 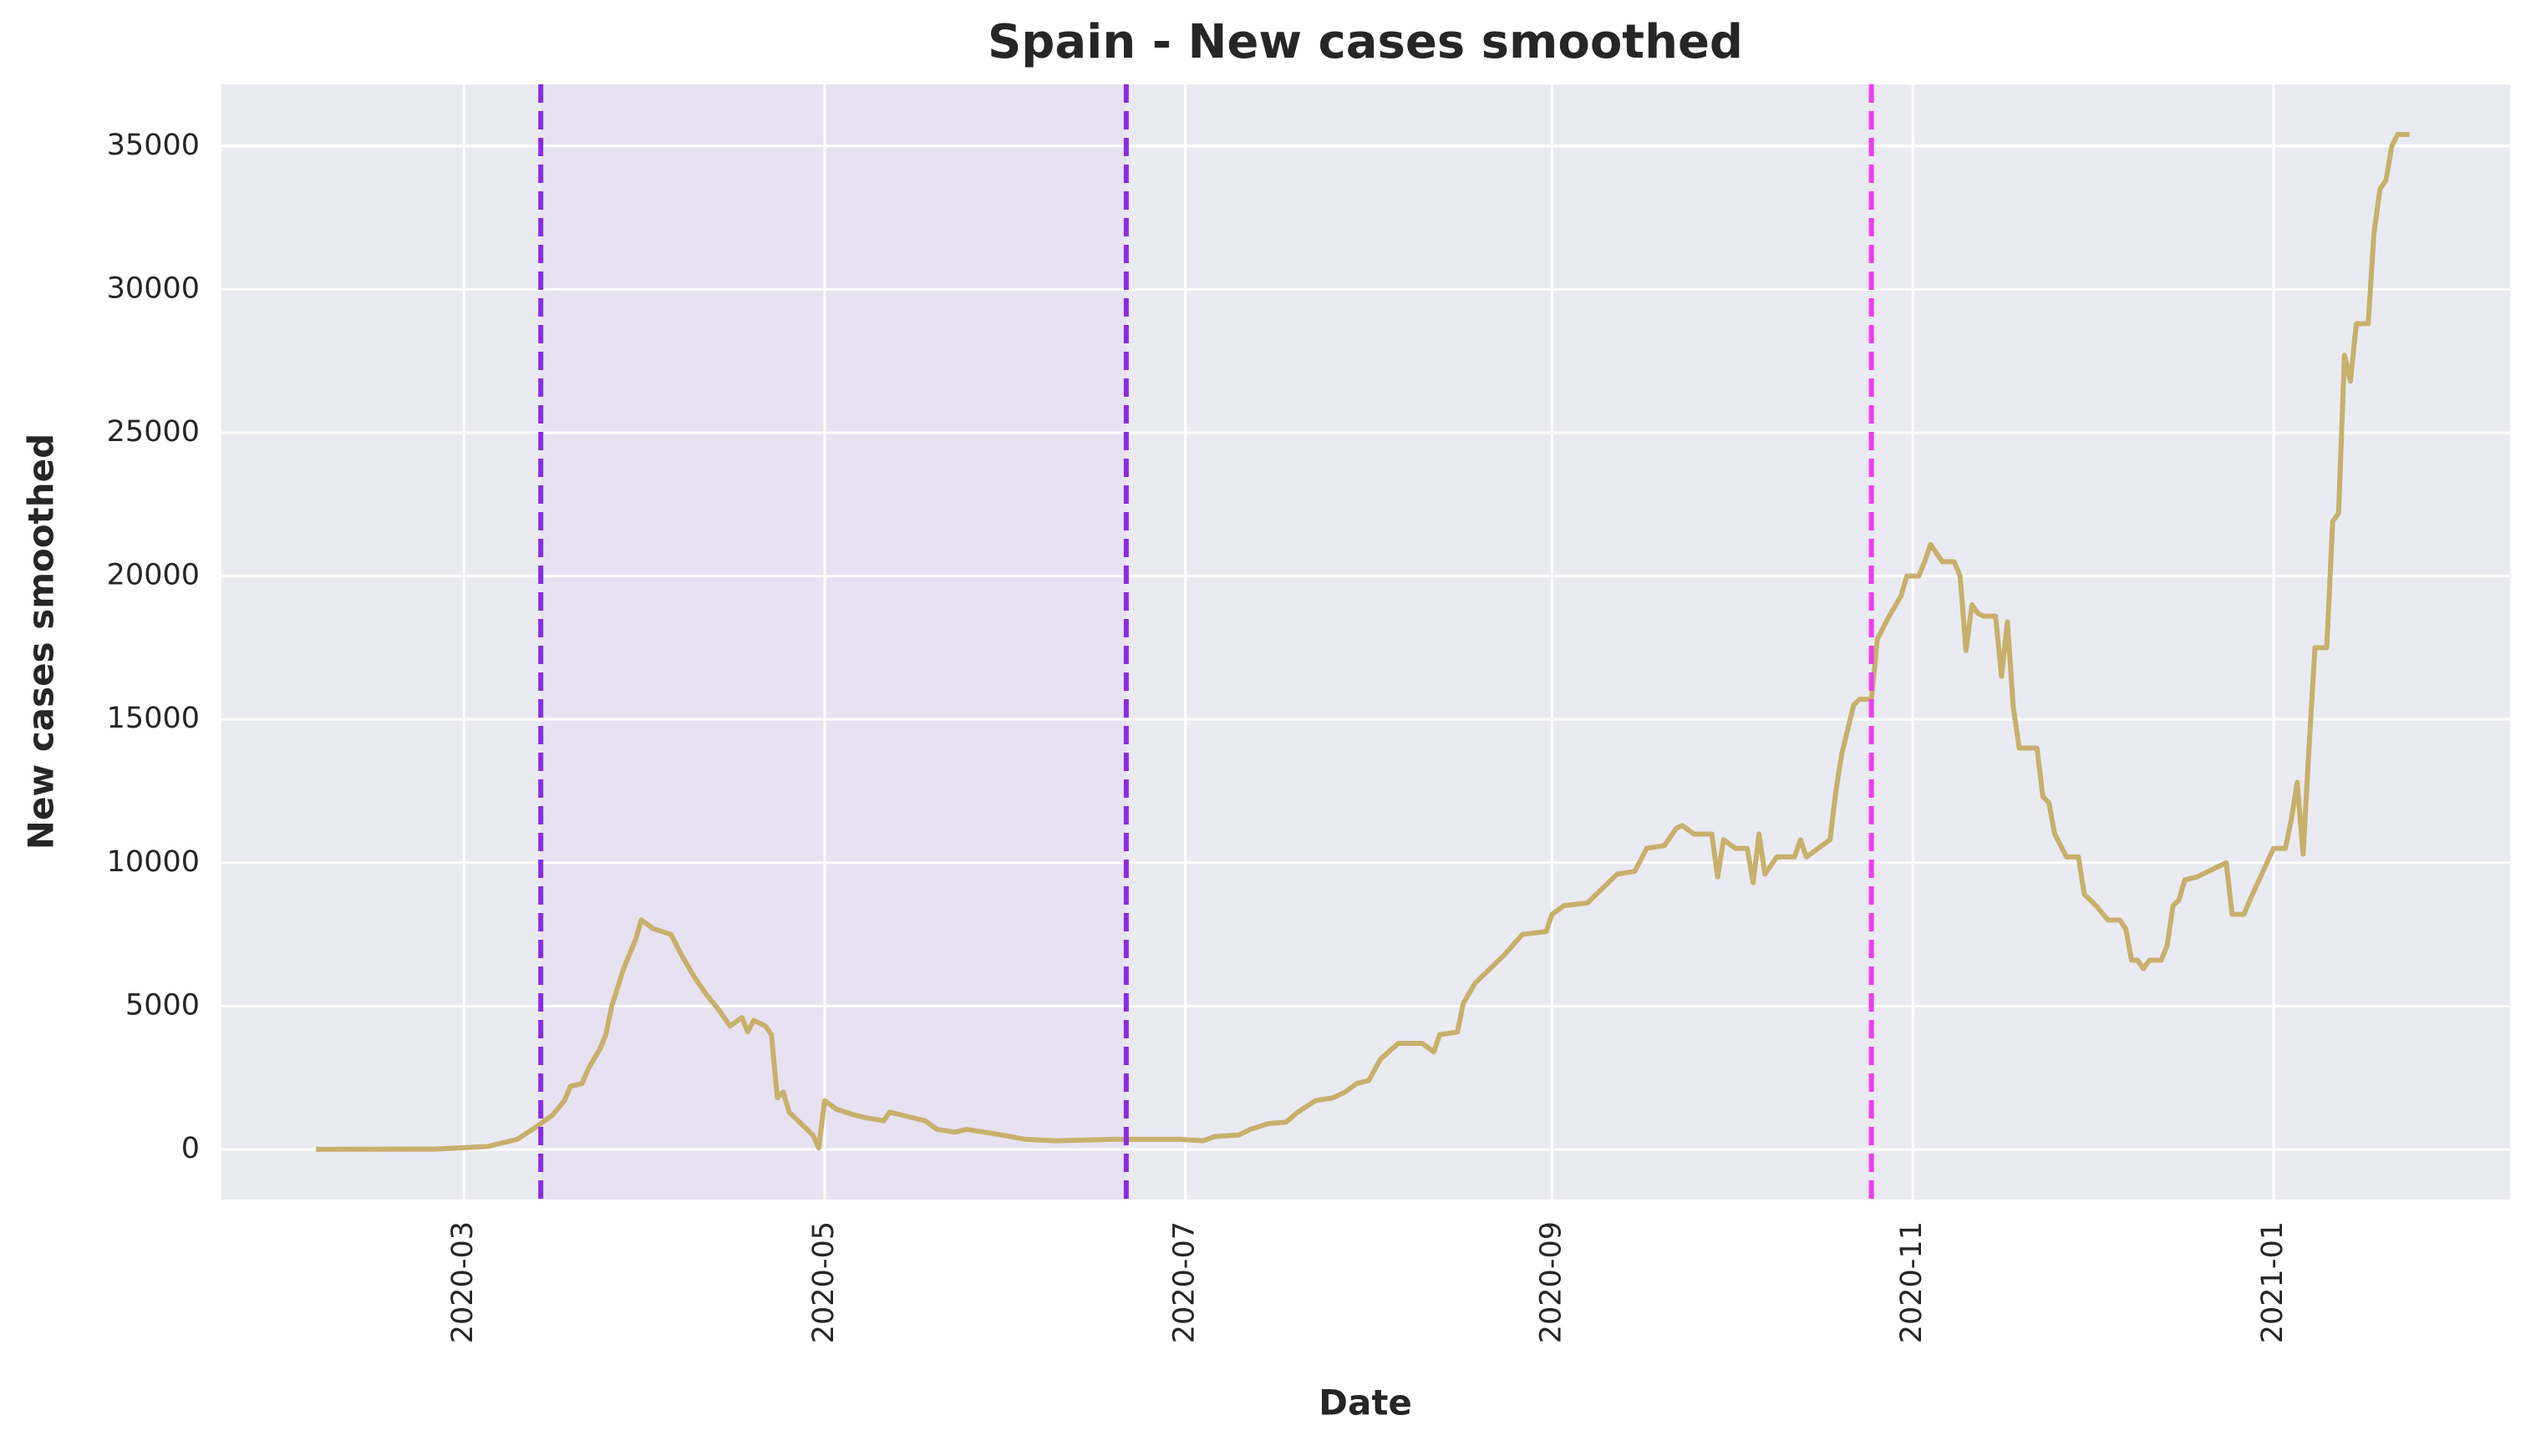 What do you see at coordinates (190, 1148) in the screenshot?
I see `y-tick-label: 0` at bounding box center [190, 1148].